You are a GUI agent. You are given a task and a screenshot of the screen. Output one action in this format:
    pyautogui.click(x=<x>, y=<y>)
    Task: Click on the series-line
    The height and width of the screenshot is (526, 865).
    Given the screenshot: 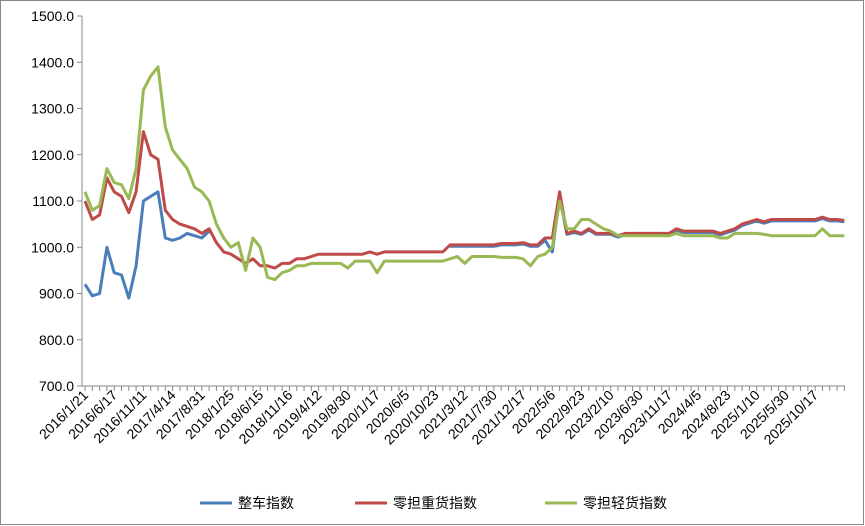 What is the action you would take?
    pyautogui.click(x=147, y=245)
    